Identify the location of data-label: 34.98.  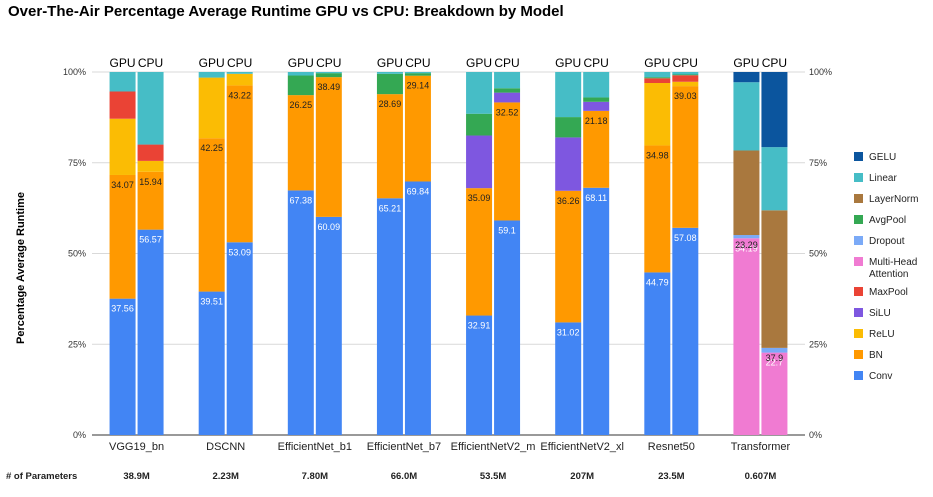
(657, 155).